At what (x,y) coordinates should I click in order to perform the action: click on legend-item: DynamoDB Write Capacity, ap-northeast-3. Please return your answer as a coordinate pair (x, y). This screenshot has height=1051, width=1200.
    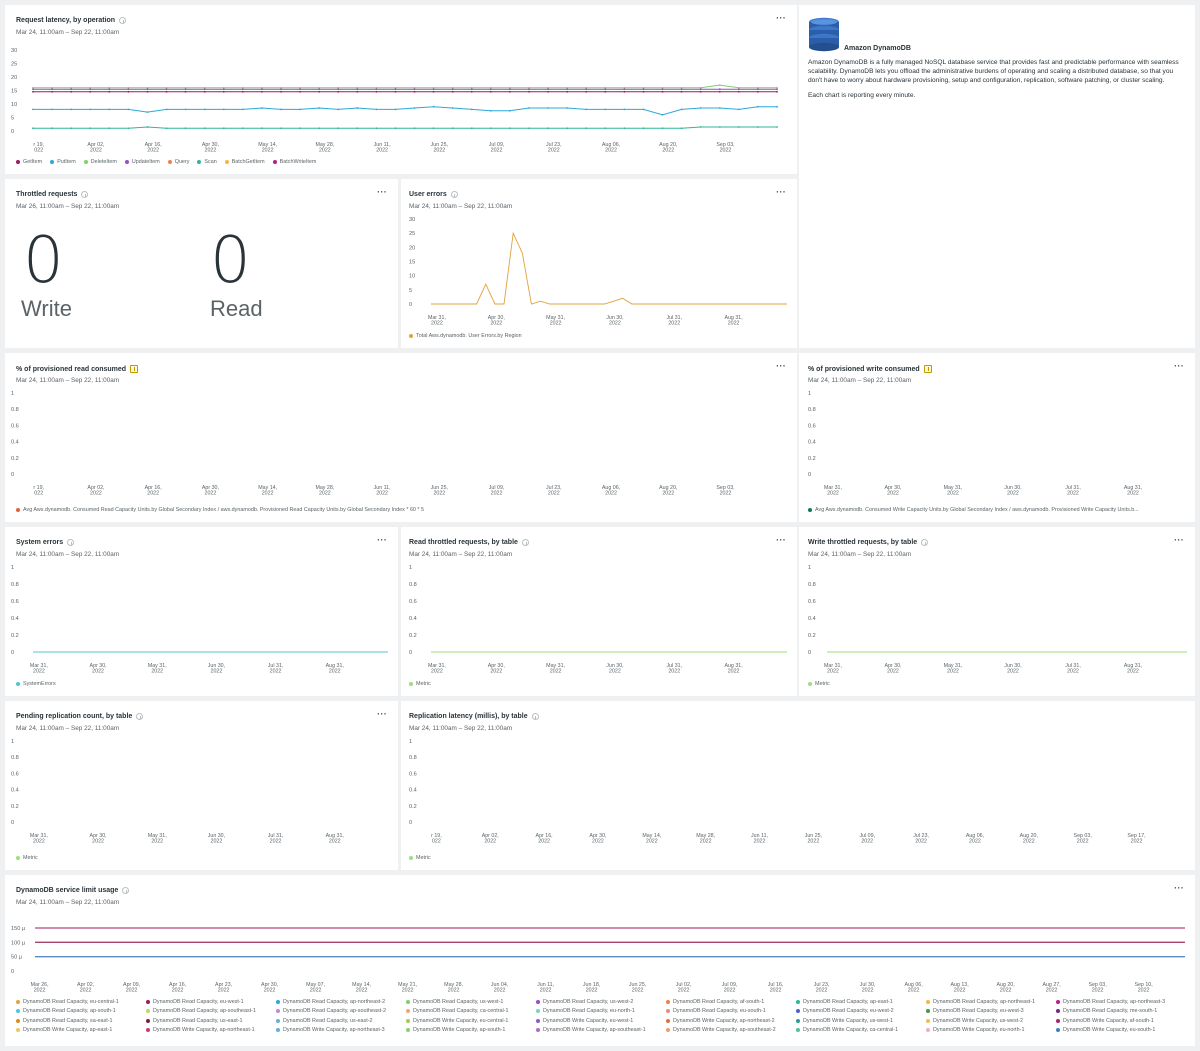
    Looking at the image, I should click on (341, 1030).